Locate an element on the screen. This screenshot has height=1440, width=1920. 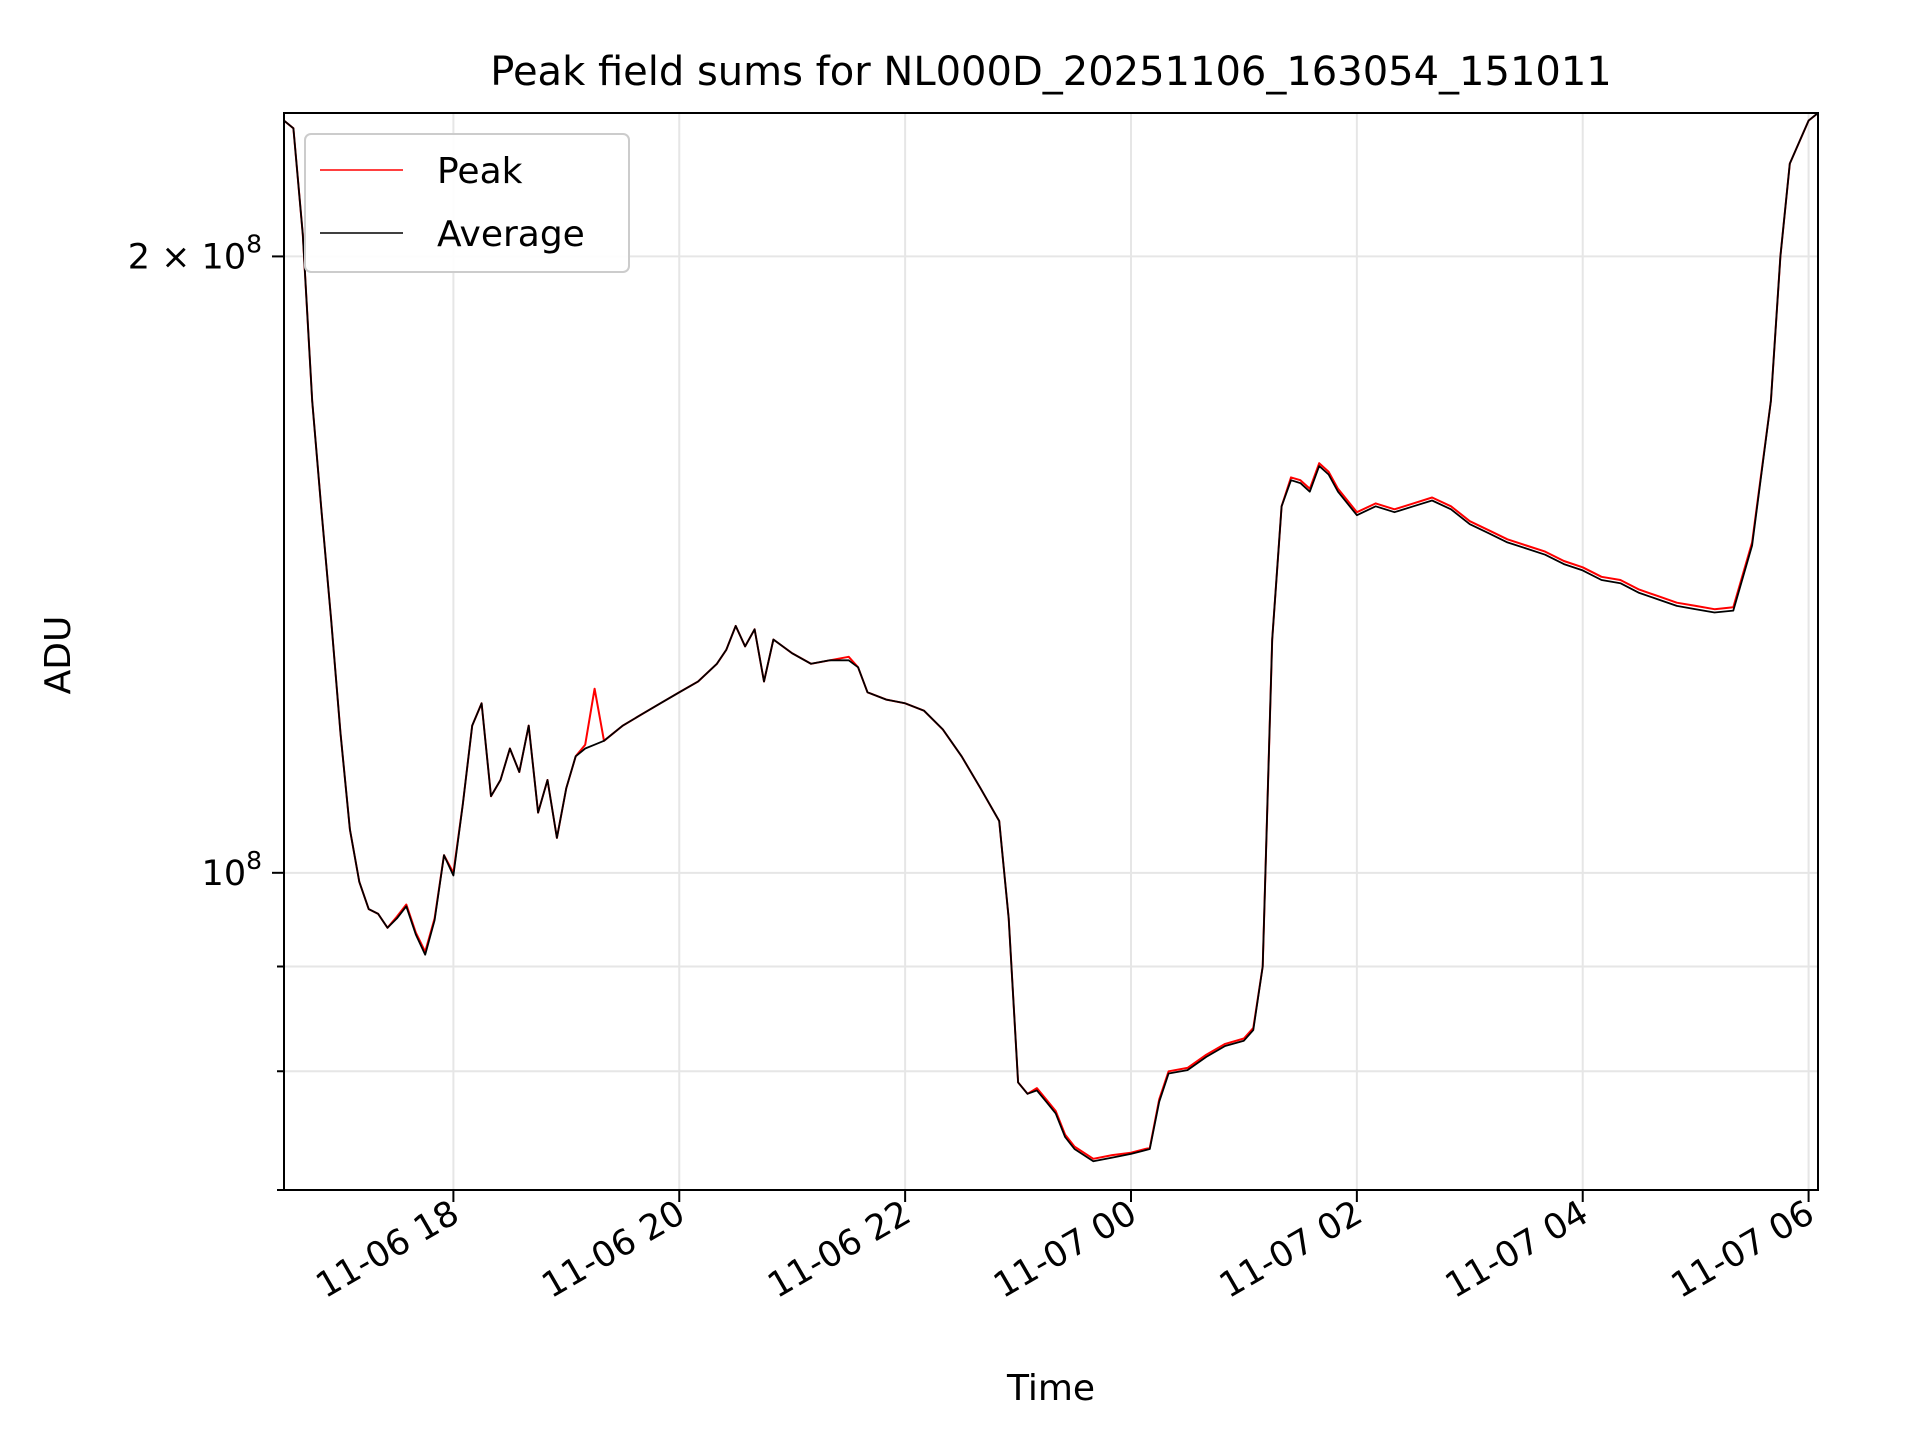
y-tick-label: 2 × 108 is located at coordinates (195, 253).